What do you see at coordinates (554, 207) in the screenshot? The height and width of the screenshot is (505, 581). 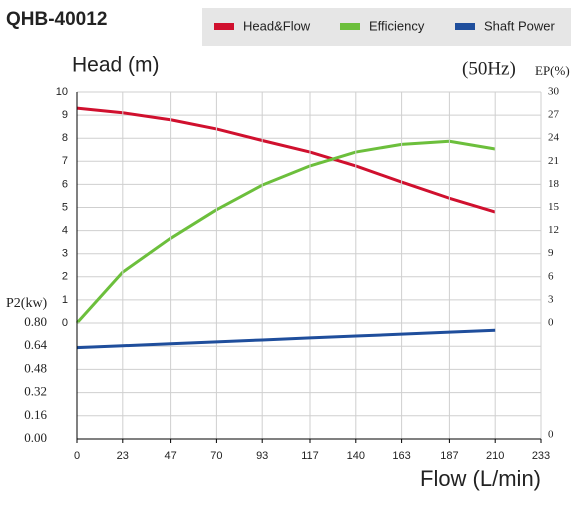 I see `y2-tick-label: 15` at bounding box center [554, 207].